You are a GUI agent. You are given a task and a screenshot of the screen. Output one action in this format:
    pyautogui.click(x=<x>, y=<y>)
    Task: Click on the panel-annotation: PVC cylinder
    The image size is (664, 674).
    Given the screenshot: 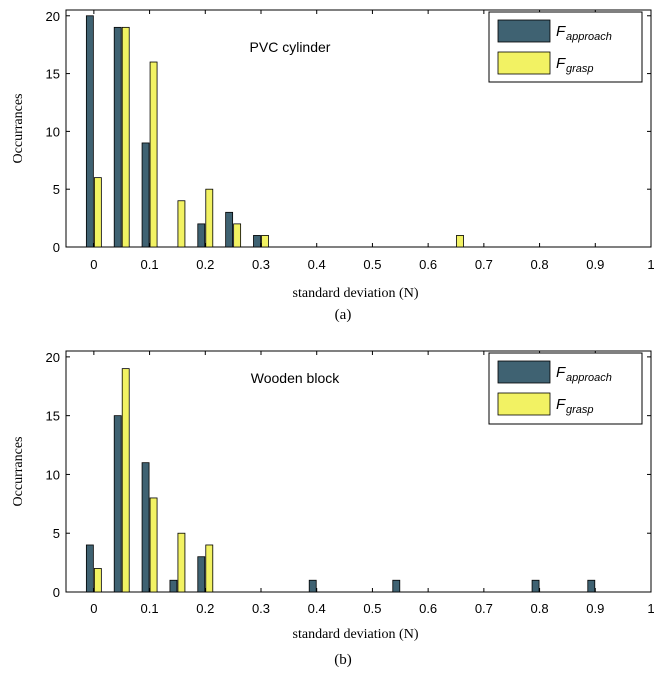 What is the action you would take?
    pyautogui.click(x=290, y=47)
    